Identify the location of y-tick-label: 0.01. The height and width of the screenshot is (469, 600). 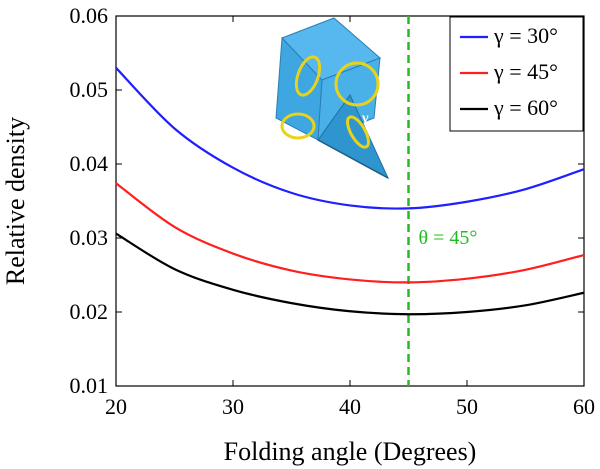
(89, 385).